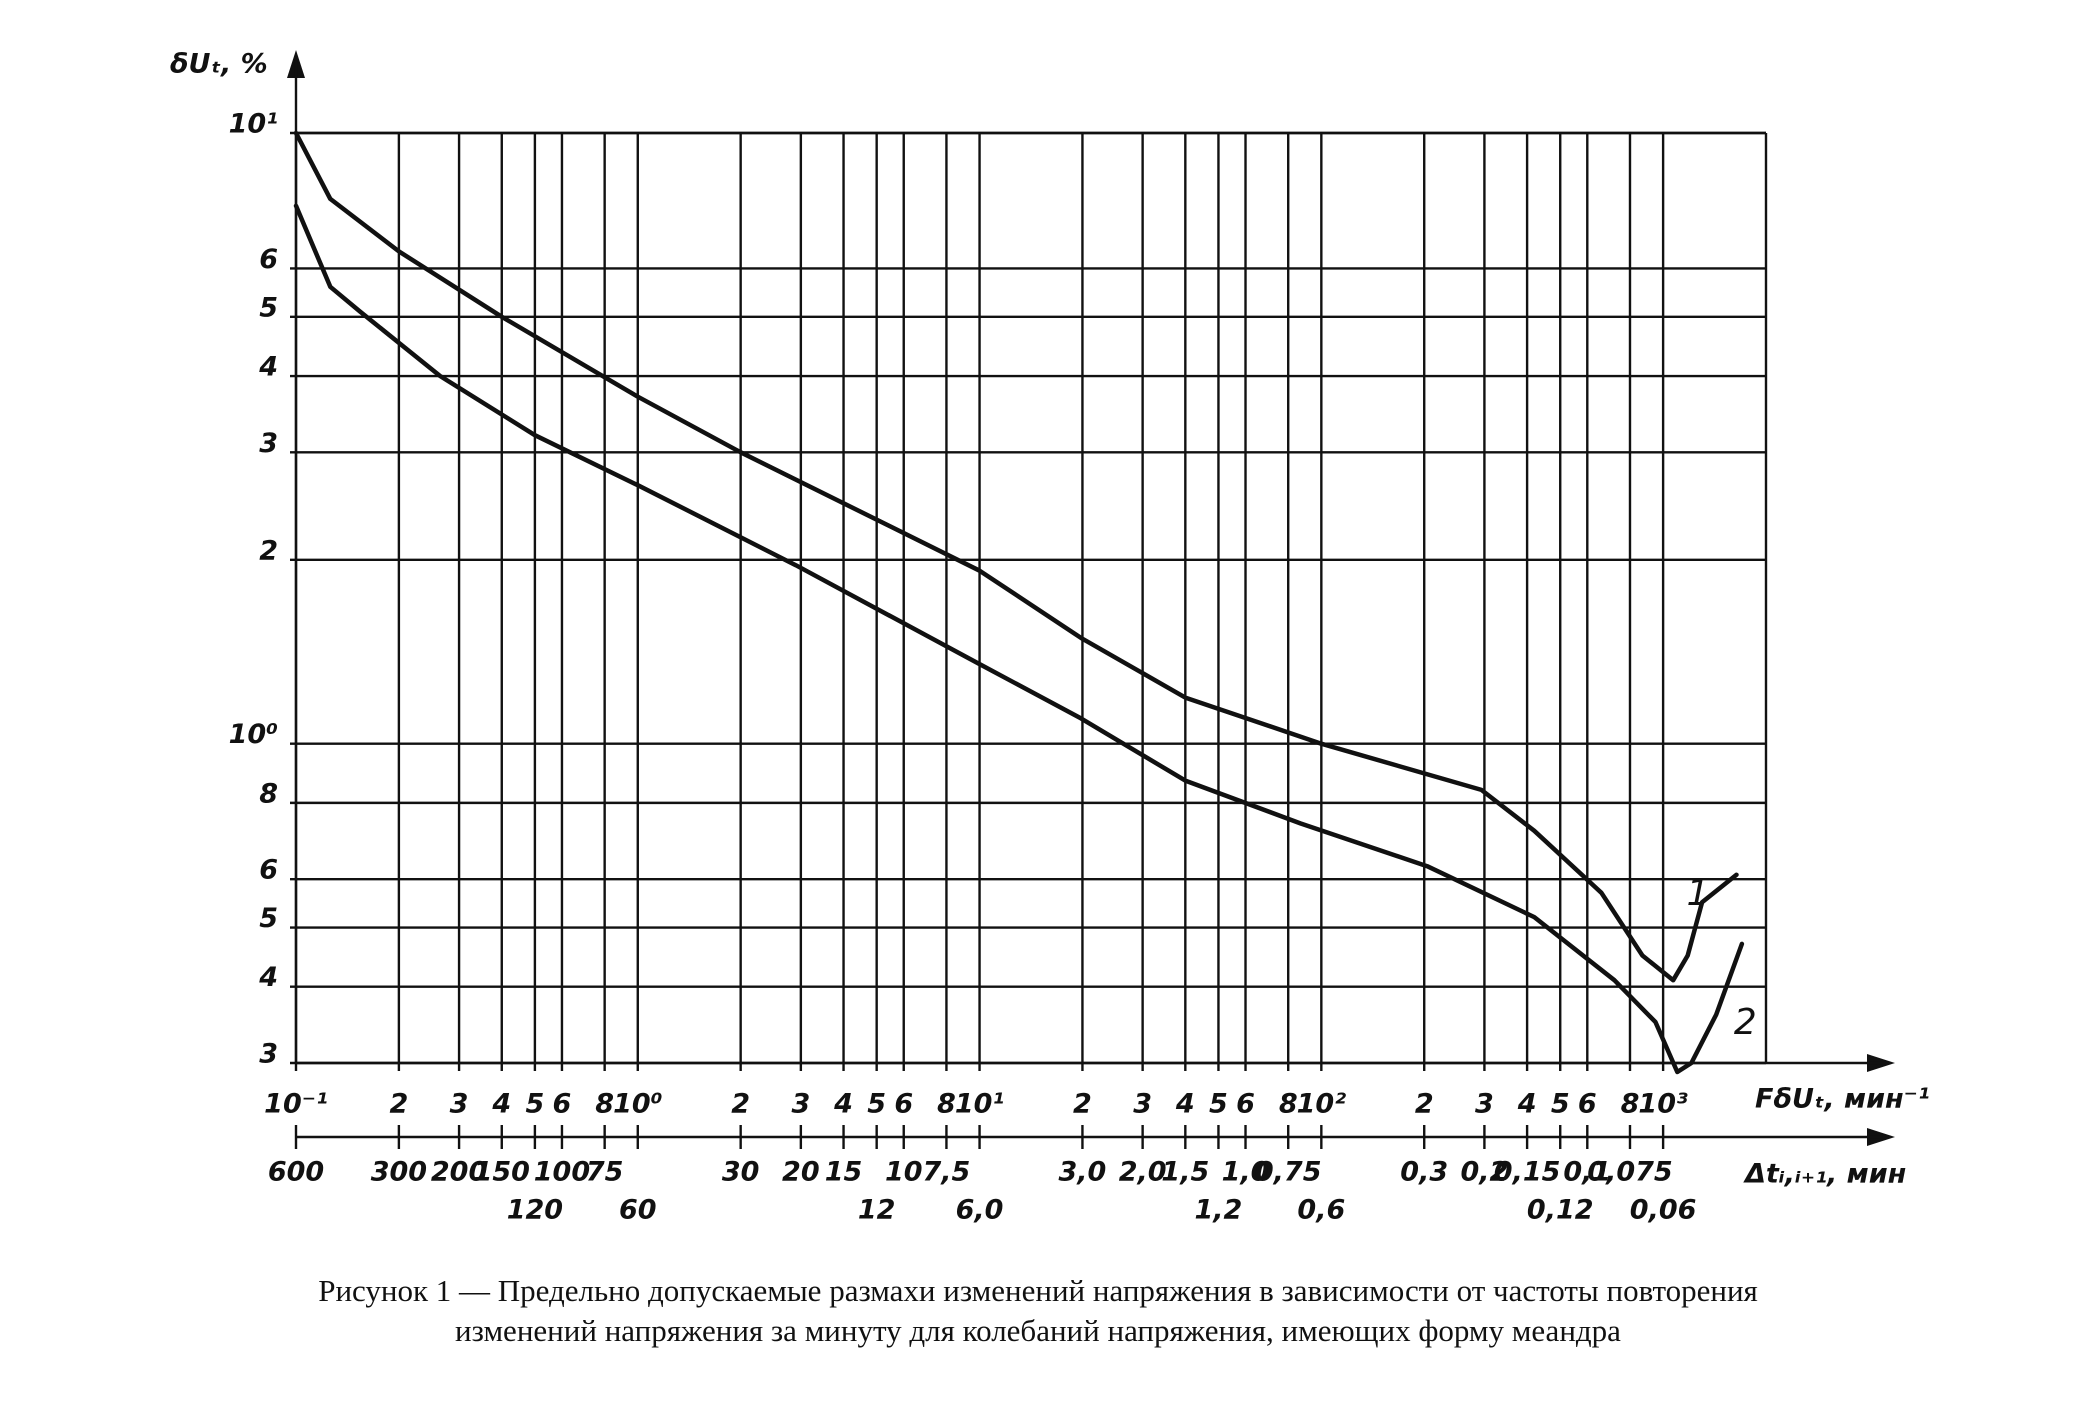 This screenshot has height=1401, width=2077. I want to click on x2-tick-label: 100, so click(562, 1172).